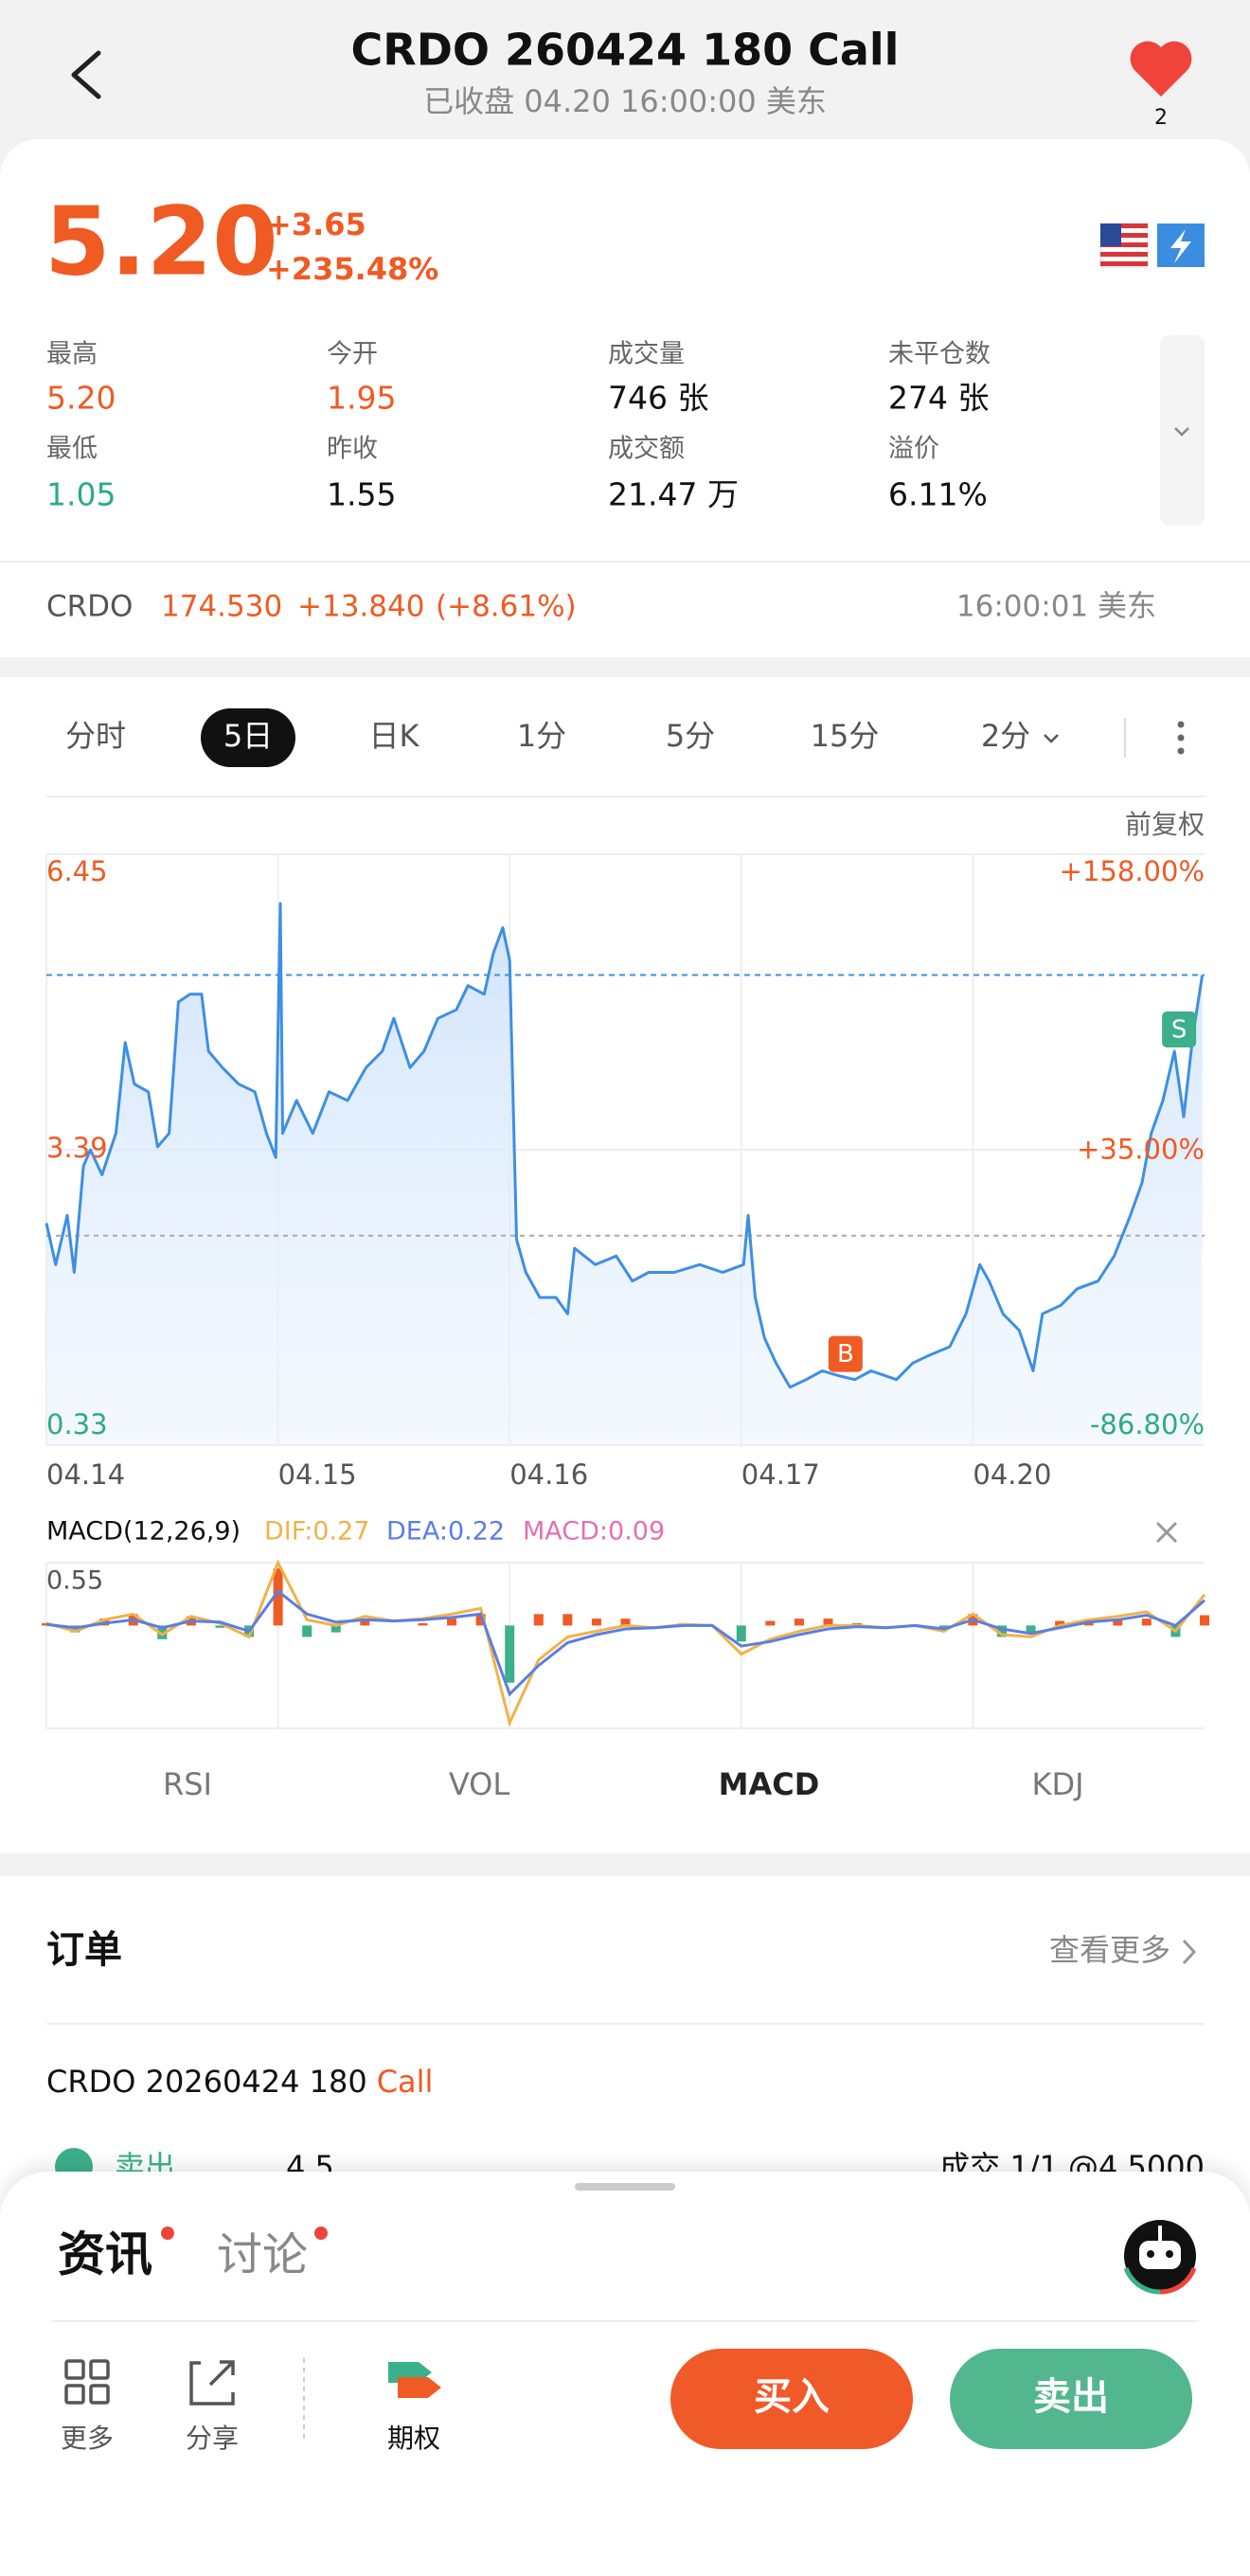 This screenshot has width=1250, height=2576. I want to click on indicator-tab: VOL, so click(480, 1784).